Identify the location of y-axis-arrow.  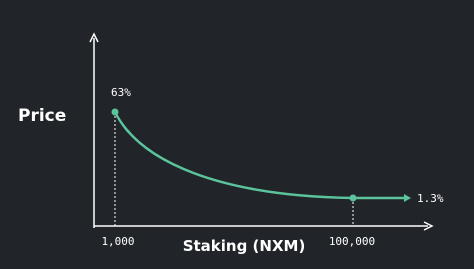
(94, 37).